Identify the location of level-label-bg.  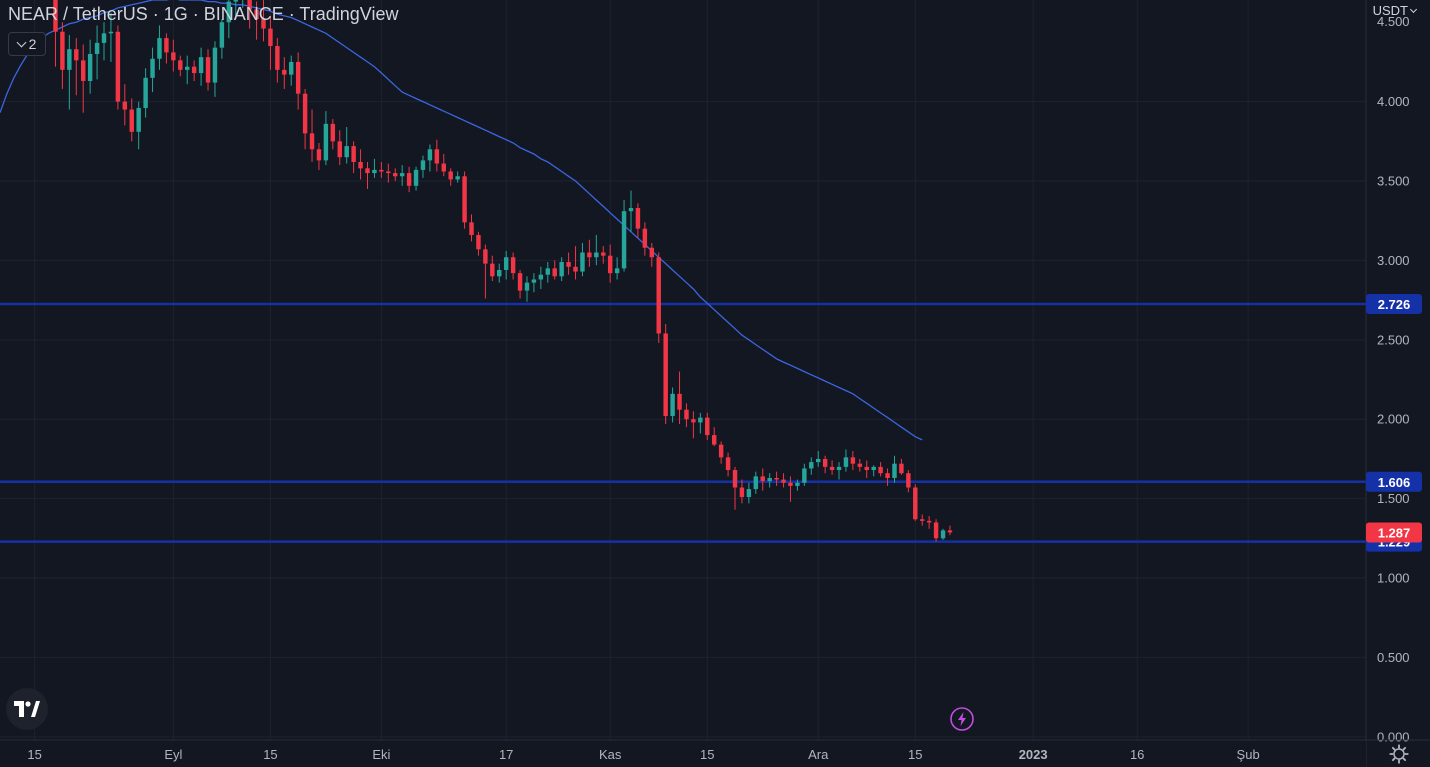
(1394, 481).